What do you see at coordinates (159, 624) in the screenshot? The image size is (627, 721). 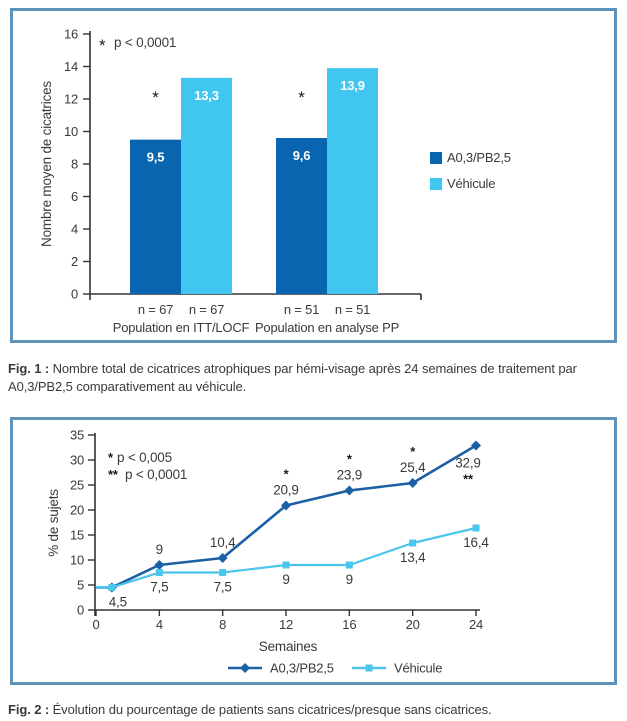 I see `x-tick-label: 4` at bounding box center [159, 624].